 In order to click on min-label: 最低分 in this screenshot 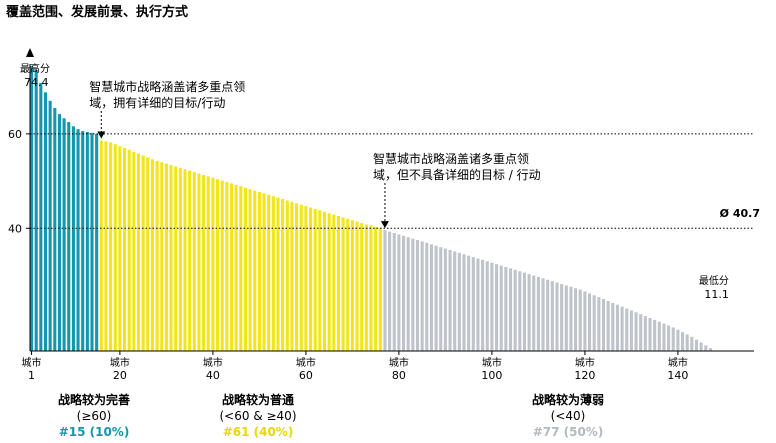, I will do `click(714, 280)`.